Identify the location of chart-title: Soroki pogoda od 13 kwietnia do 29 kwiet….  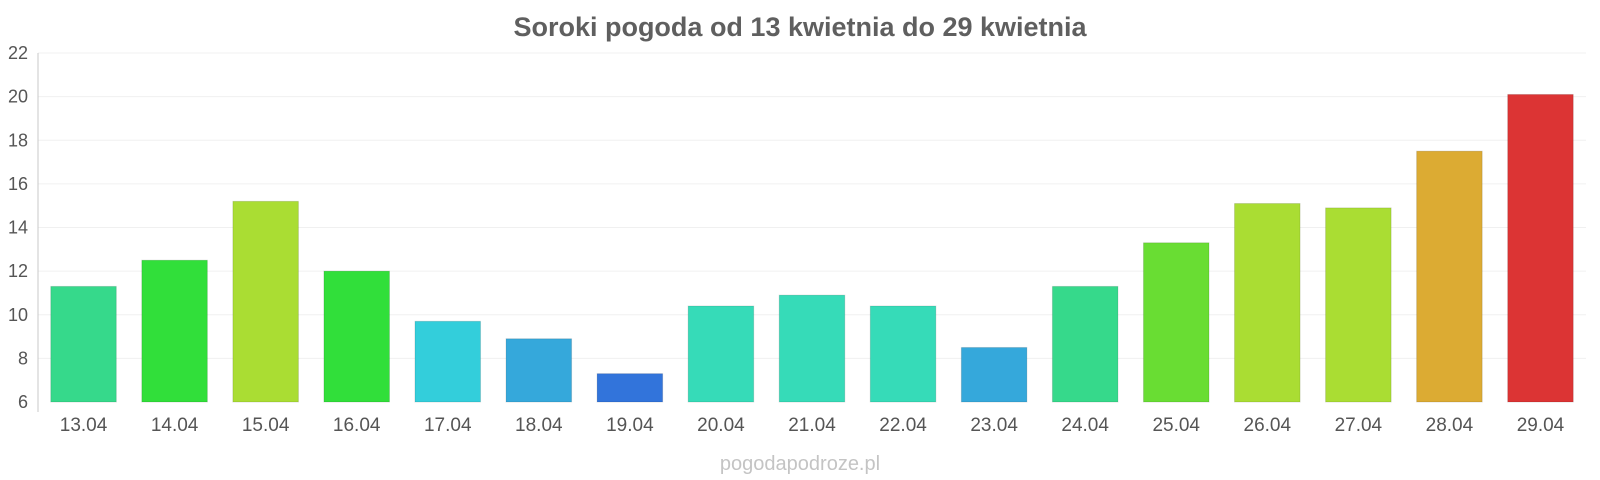
(800, 27).